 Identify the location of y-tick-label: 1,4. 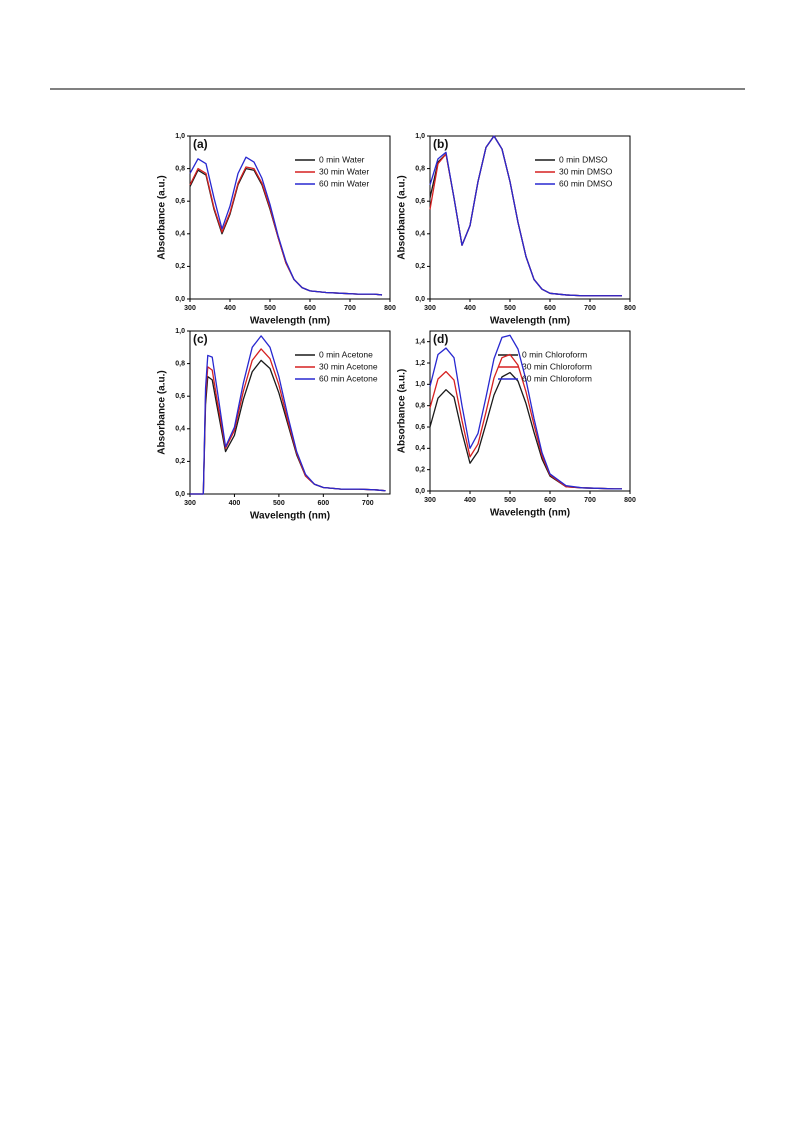
(420, 342).